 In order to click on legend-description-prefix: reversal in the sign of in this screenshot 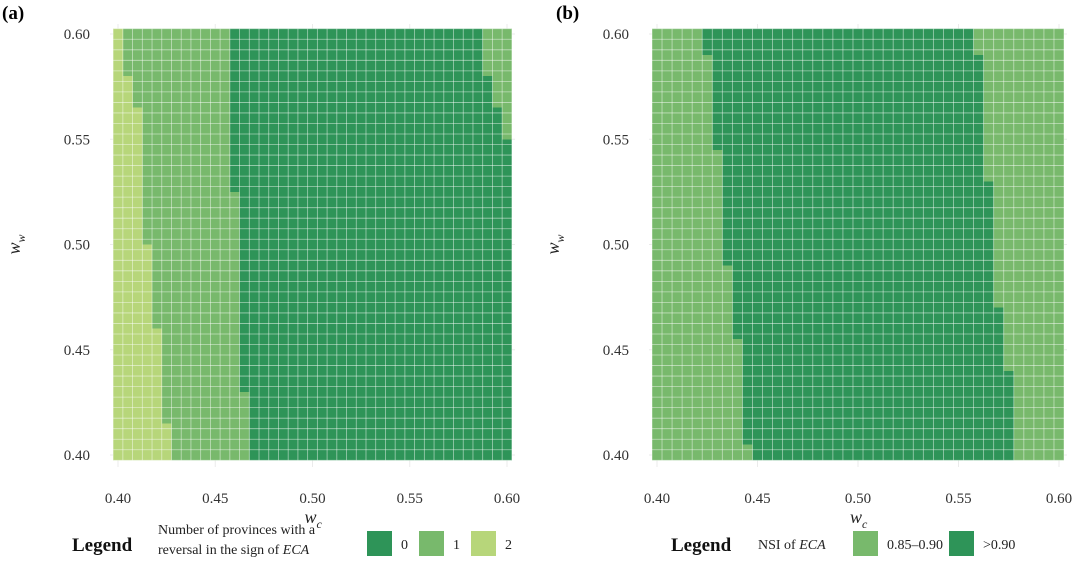, I will do `click(220, 550)`.